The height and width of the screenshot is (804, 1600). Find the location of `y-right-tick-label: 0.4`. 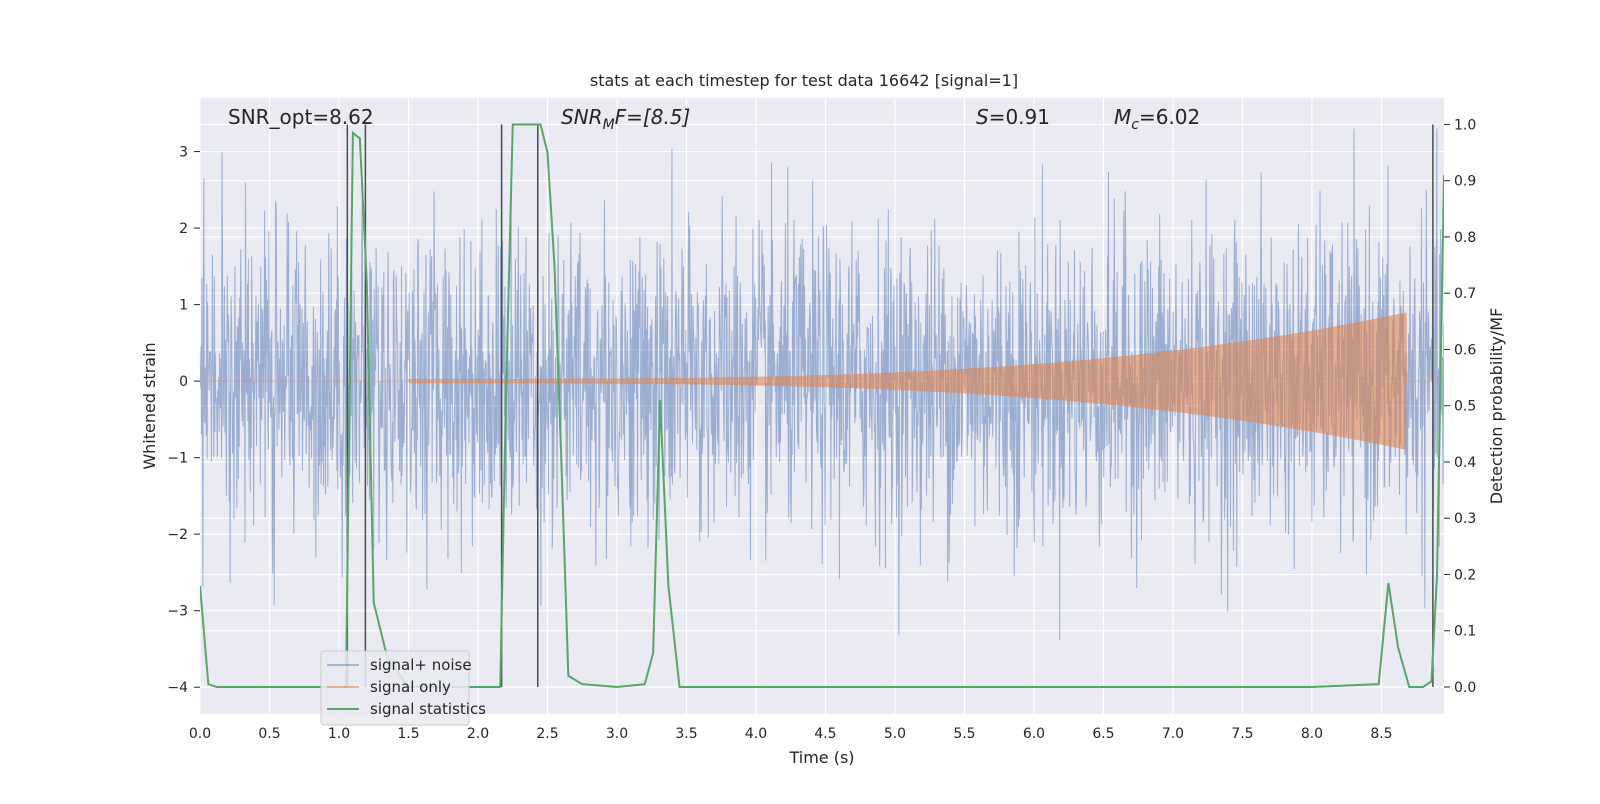

y-right-tick-label: 0.4 is located at coordinates (1465, 463).